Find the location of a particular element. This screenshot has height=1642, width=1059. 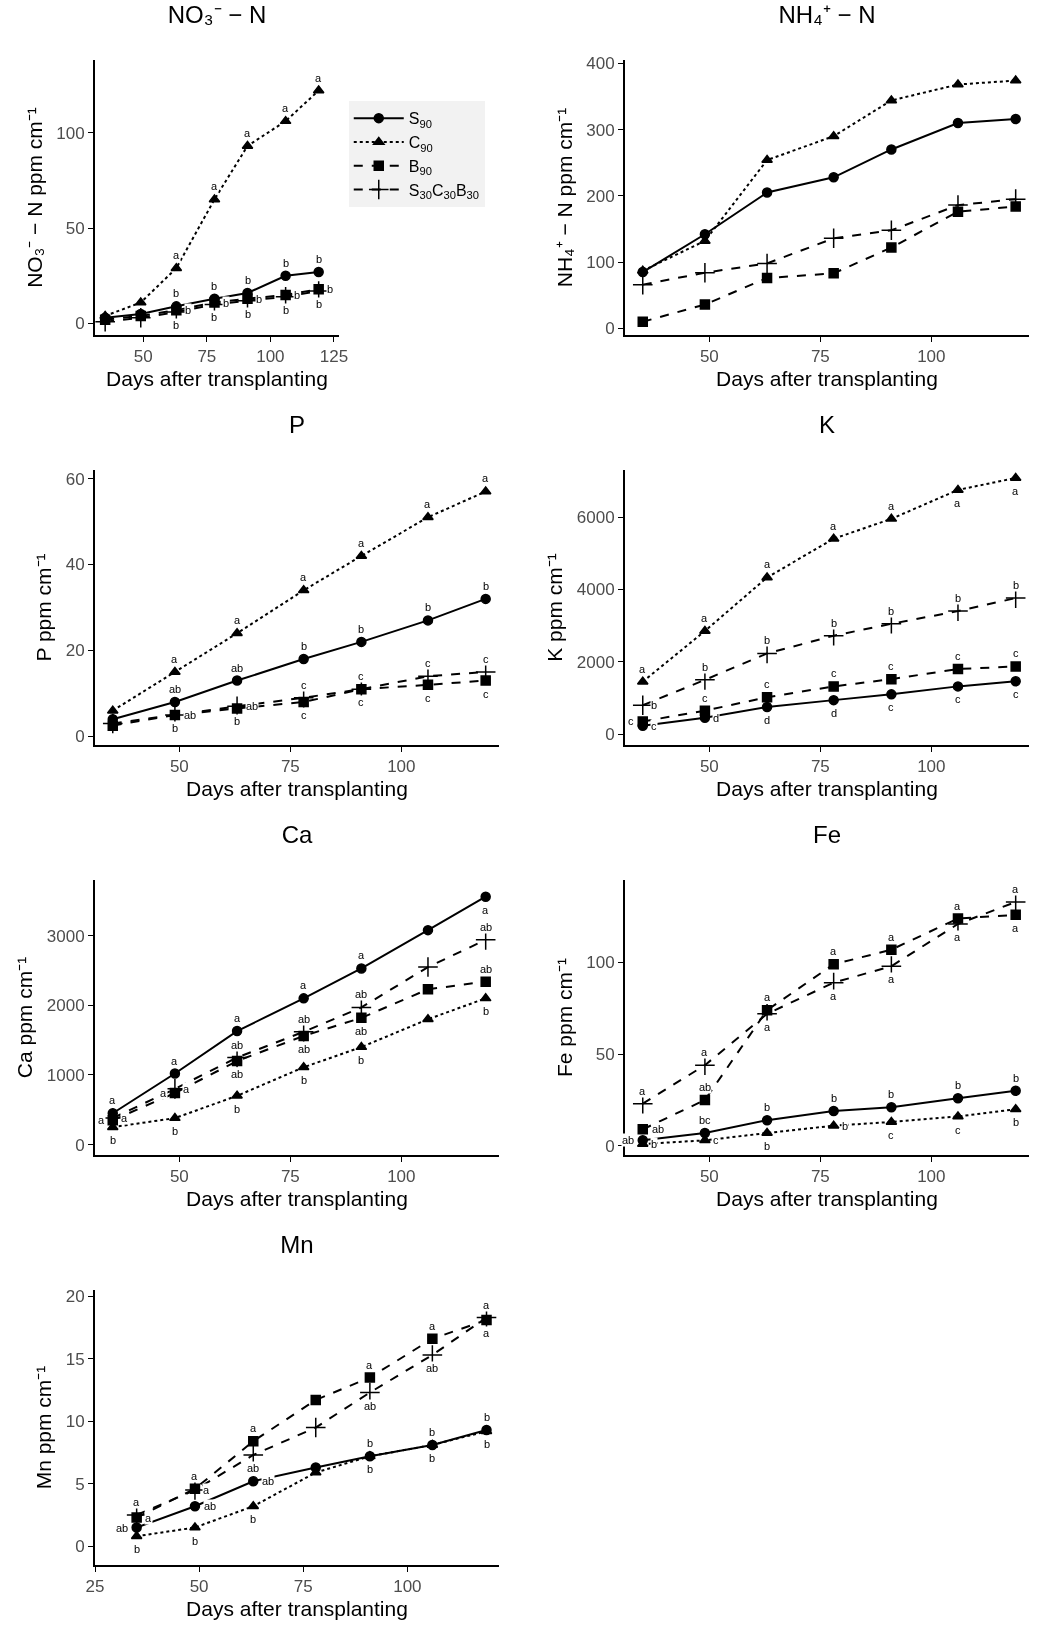

chart-title: Mn is located at coordinates (297, 1244).